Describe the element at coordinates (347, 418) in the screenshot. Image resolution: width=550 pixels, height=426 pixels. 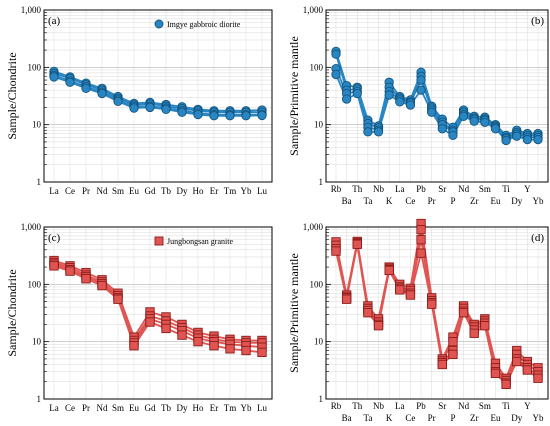
I see `x-tick-label: Ba` at that location.